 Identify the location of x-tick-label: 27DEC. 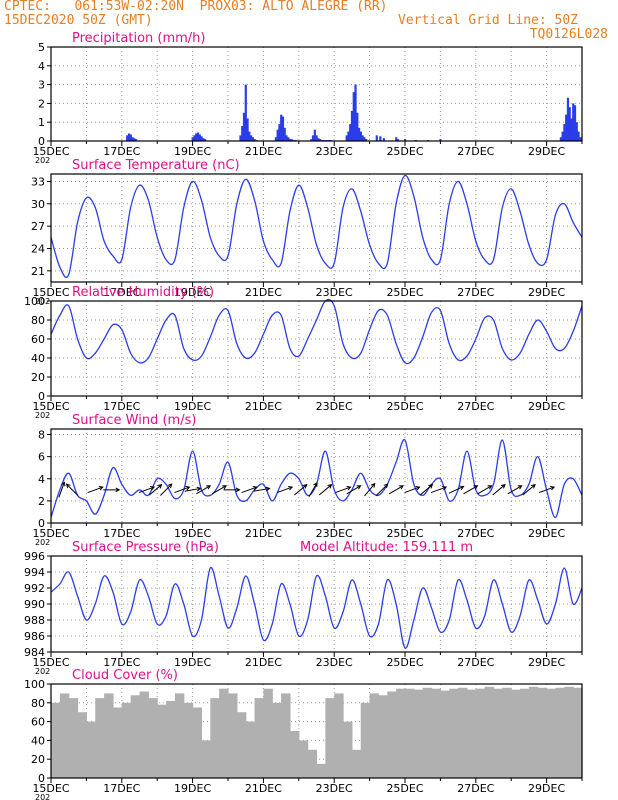
(475, 662).